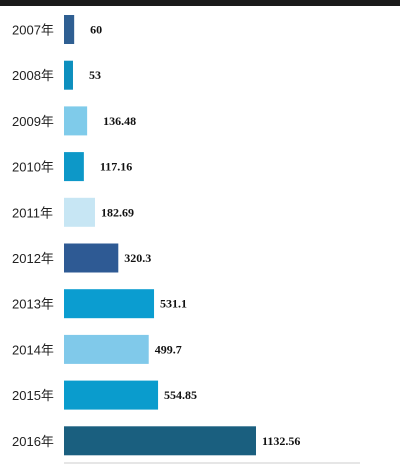 The image size is (400, 473). I want to click on category-label: 2010年, so click(33, 167).